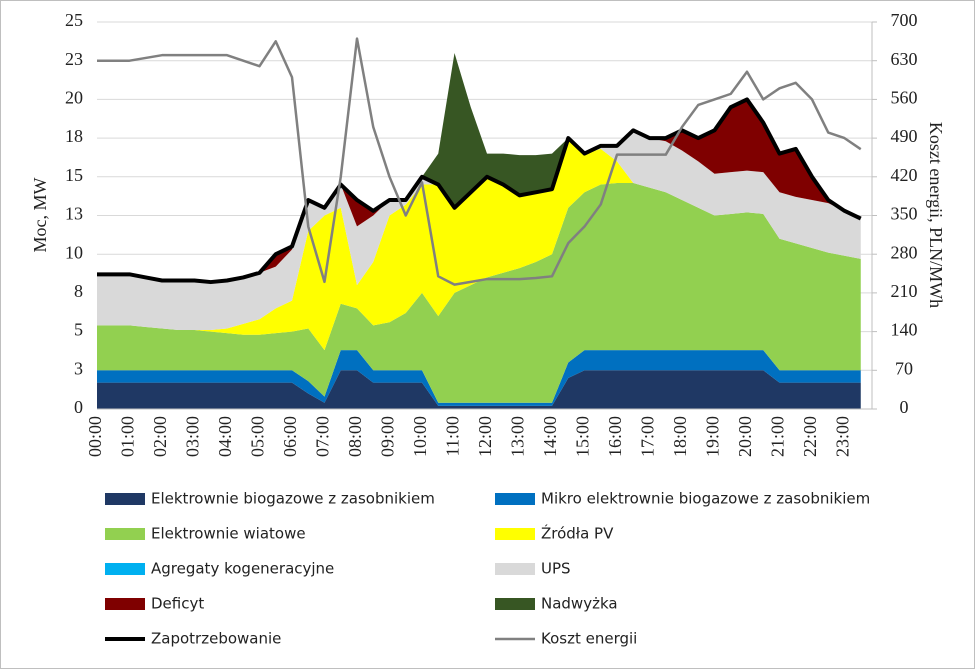 The height and width of the screenshot is (669, 975). What do you see at coordinates (485, 436) in the screenshot?
I see `x-tick-label: 12:00` at bounding box center [485, 436].